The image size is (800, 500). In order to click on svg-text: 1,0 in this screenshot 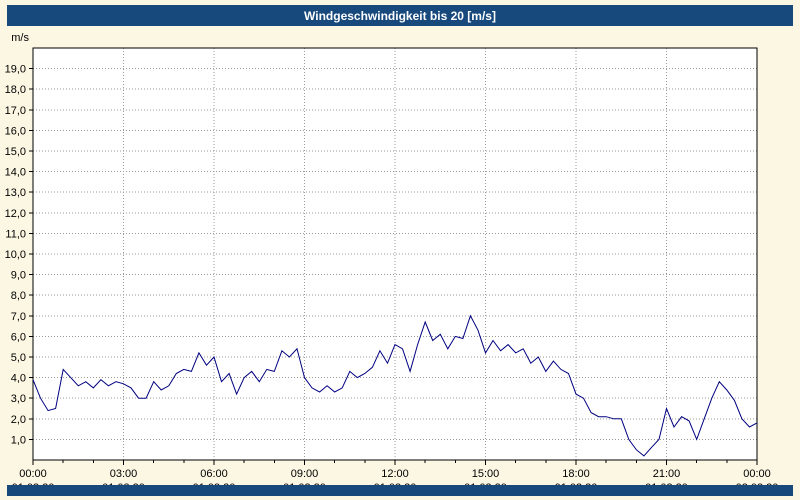, I will do `click(18, 440)`.